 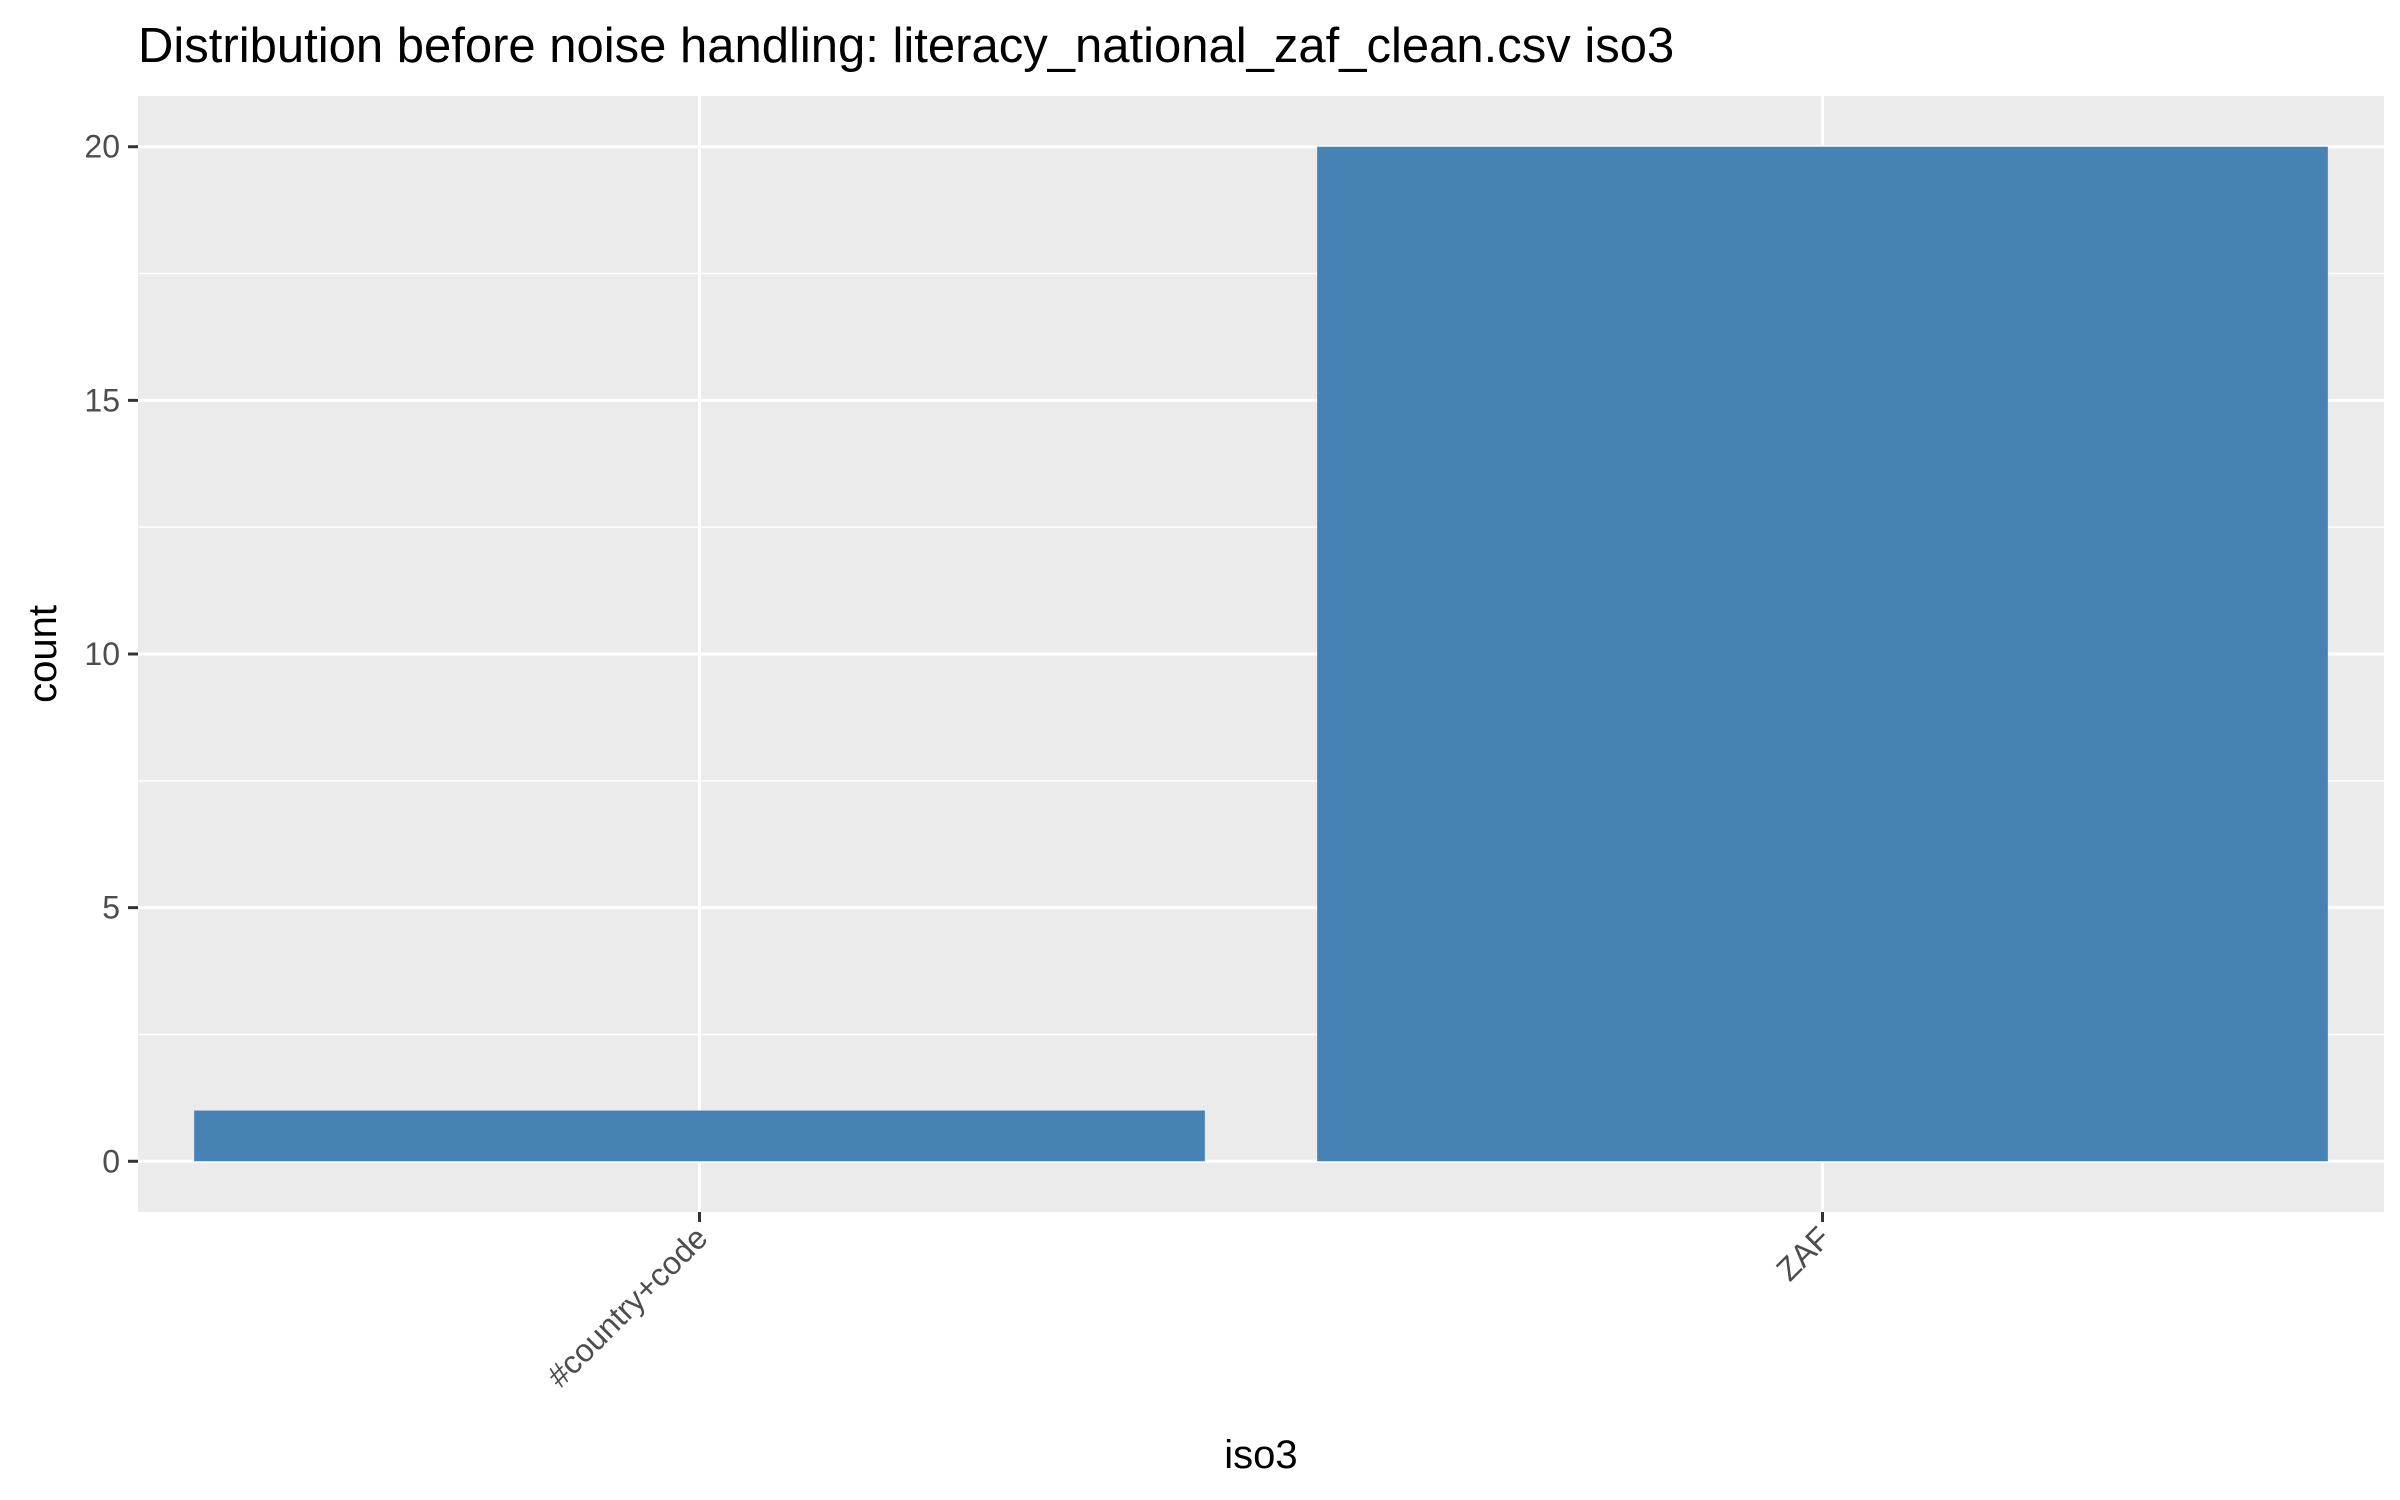 I want to click on y-axis: 0 5 10 15 20, so click(x=111, y=654).